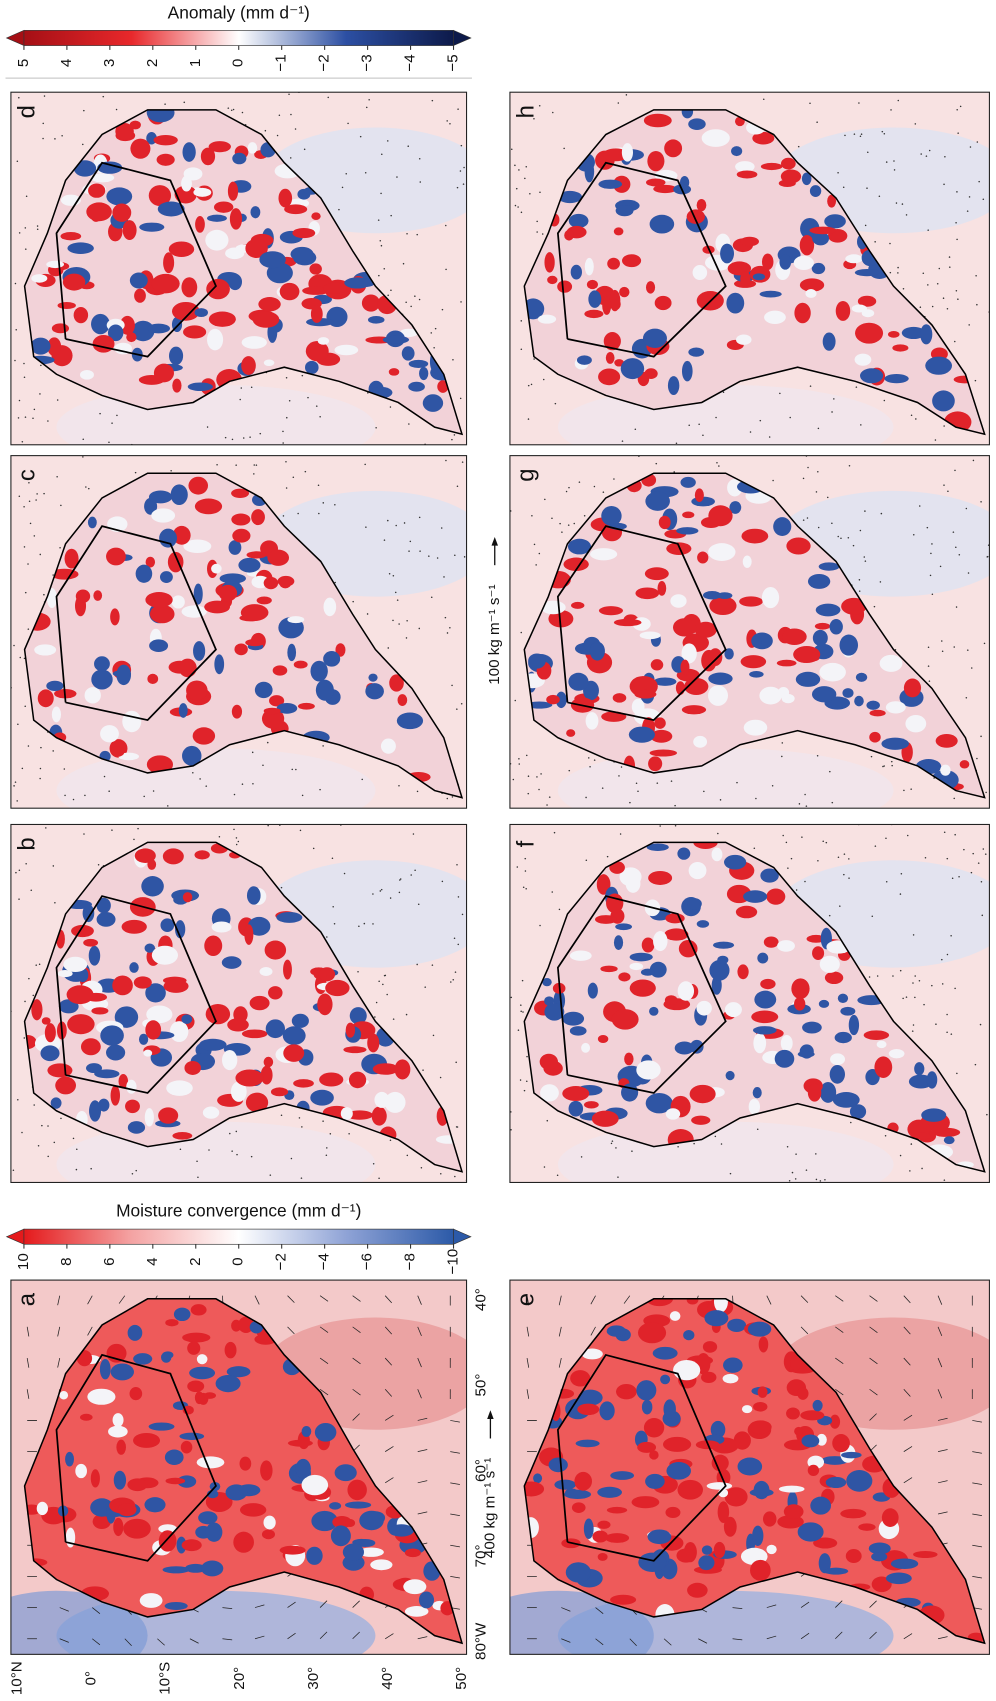  Describe the element at coordinates (753, 1016) in the screenshot. I see `map-panel` at that location.